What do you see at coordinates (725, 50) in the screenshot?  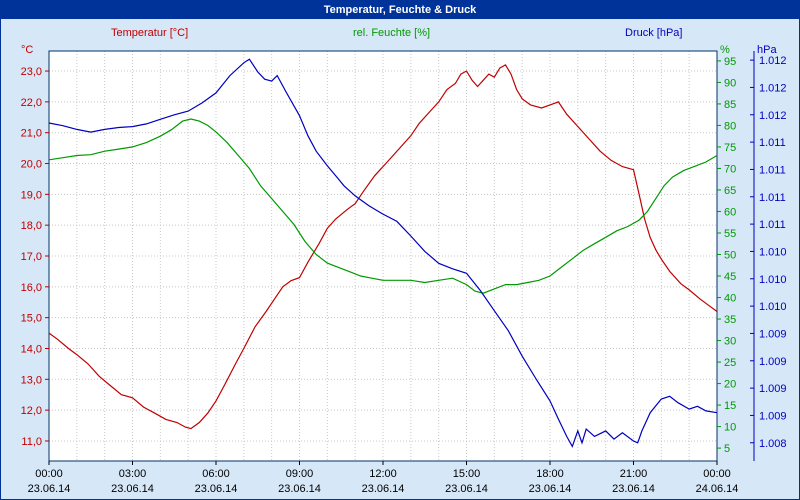 I see `humidity-axis-unit: %` at bounding box center [725, 50].